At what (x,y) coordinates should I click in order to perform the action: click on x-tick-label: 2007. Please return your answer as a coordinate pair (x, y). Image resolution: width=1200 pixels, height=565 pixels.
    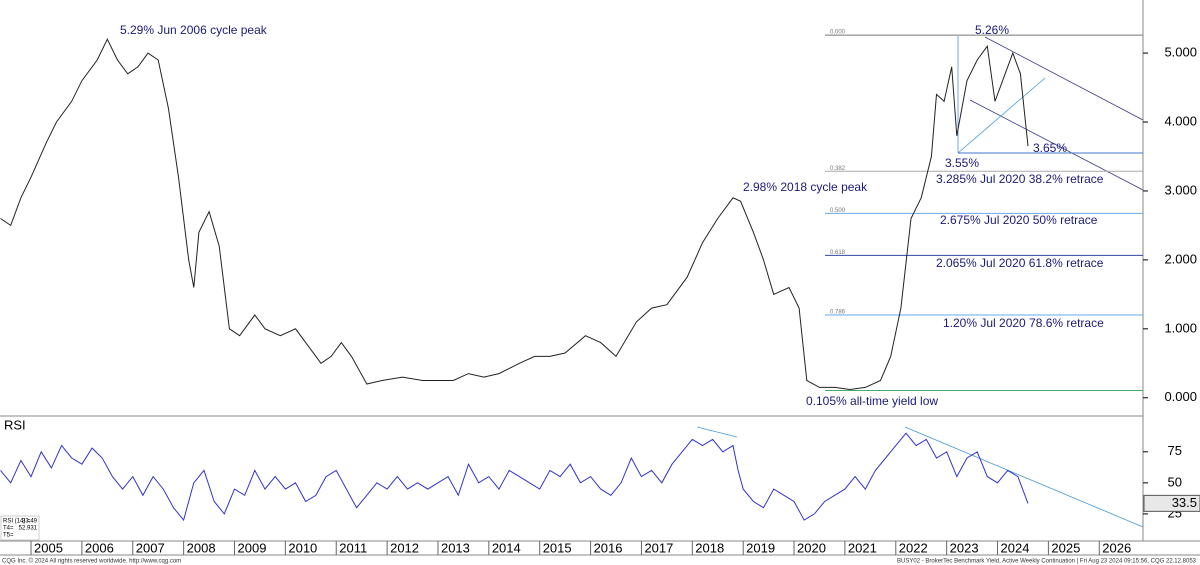
    Looking at the image, I should click on (150, 547).